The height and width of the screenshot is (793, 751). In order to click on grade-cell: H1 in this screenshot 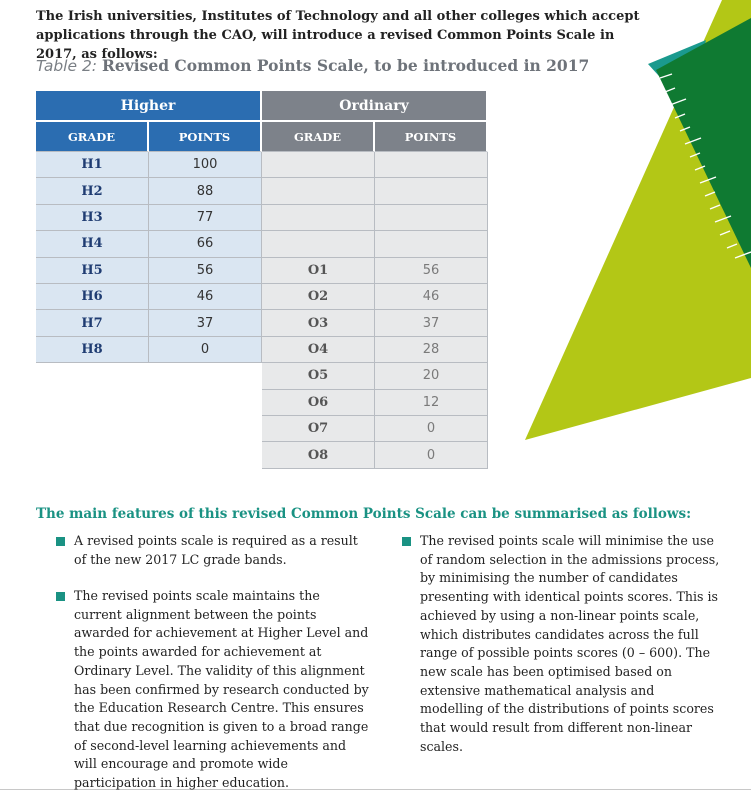, I will do `click(92, 165)`.